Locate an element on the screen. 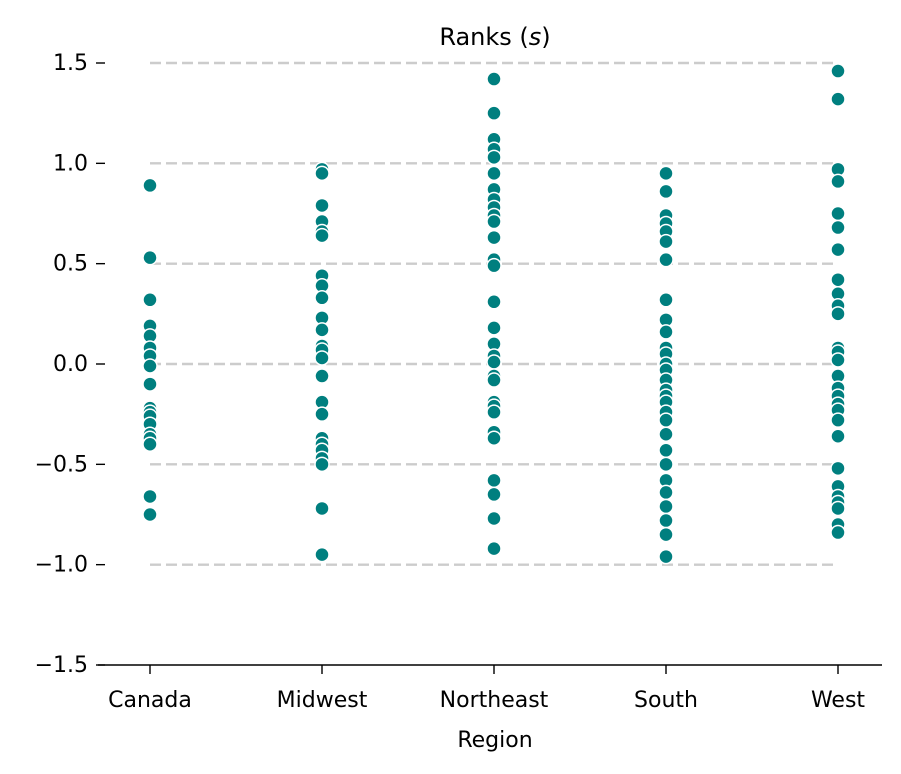 The image size is (901, 774). y-tick-label: 0.5 is located at coordinates (70, 264).